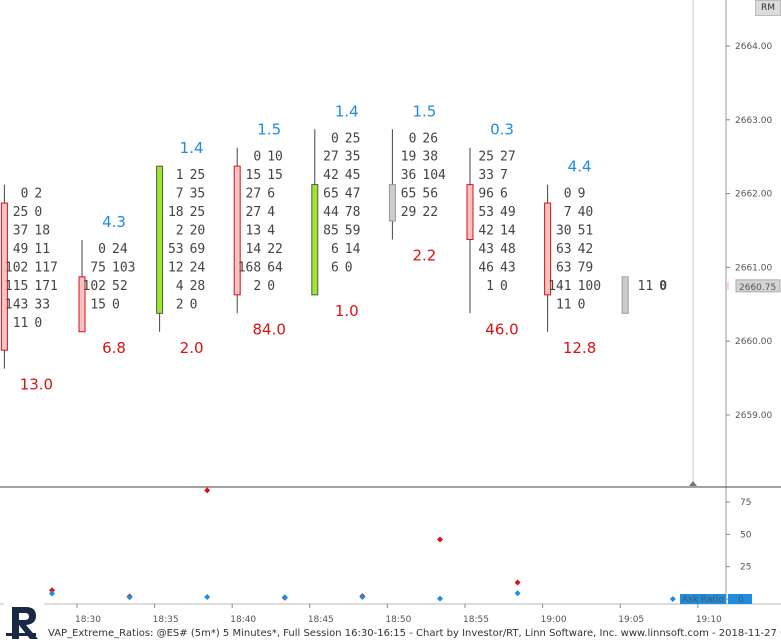 The width and height of the screenshot is (781, 644). Describe the element at coordinates (353, 231) in the screenshot. I see `ask-volume: 59` at that location.